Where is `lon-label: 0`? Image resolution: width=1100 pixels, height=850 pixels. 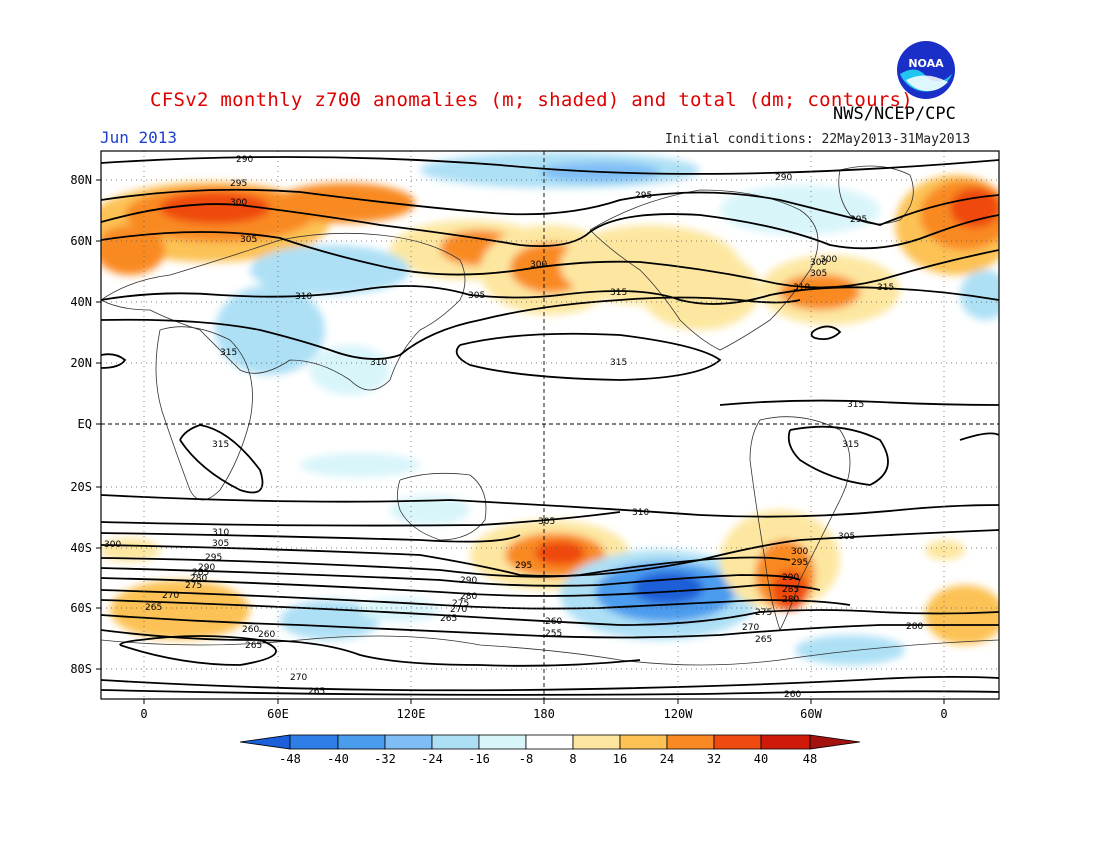 lon-label: 0 is located at coordinates (144, 714).